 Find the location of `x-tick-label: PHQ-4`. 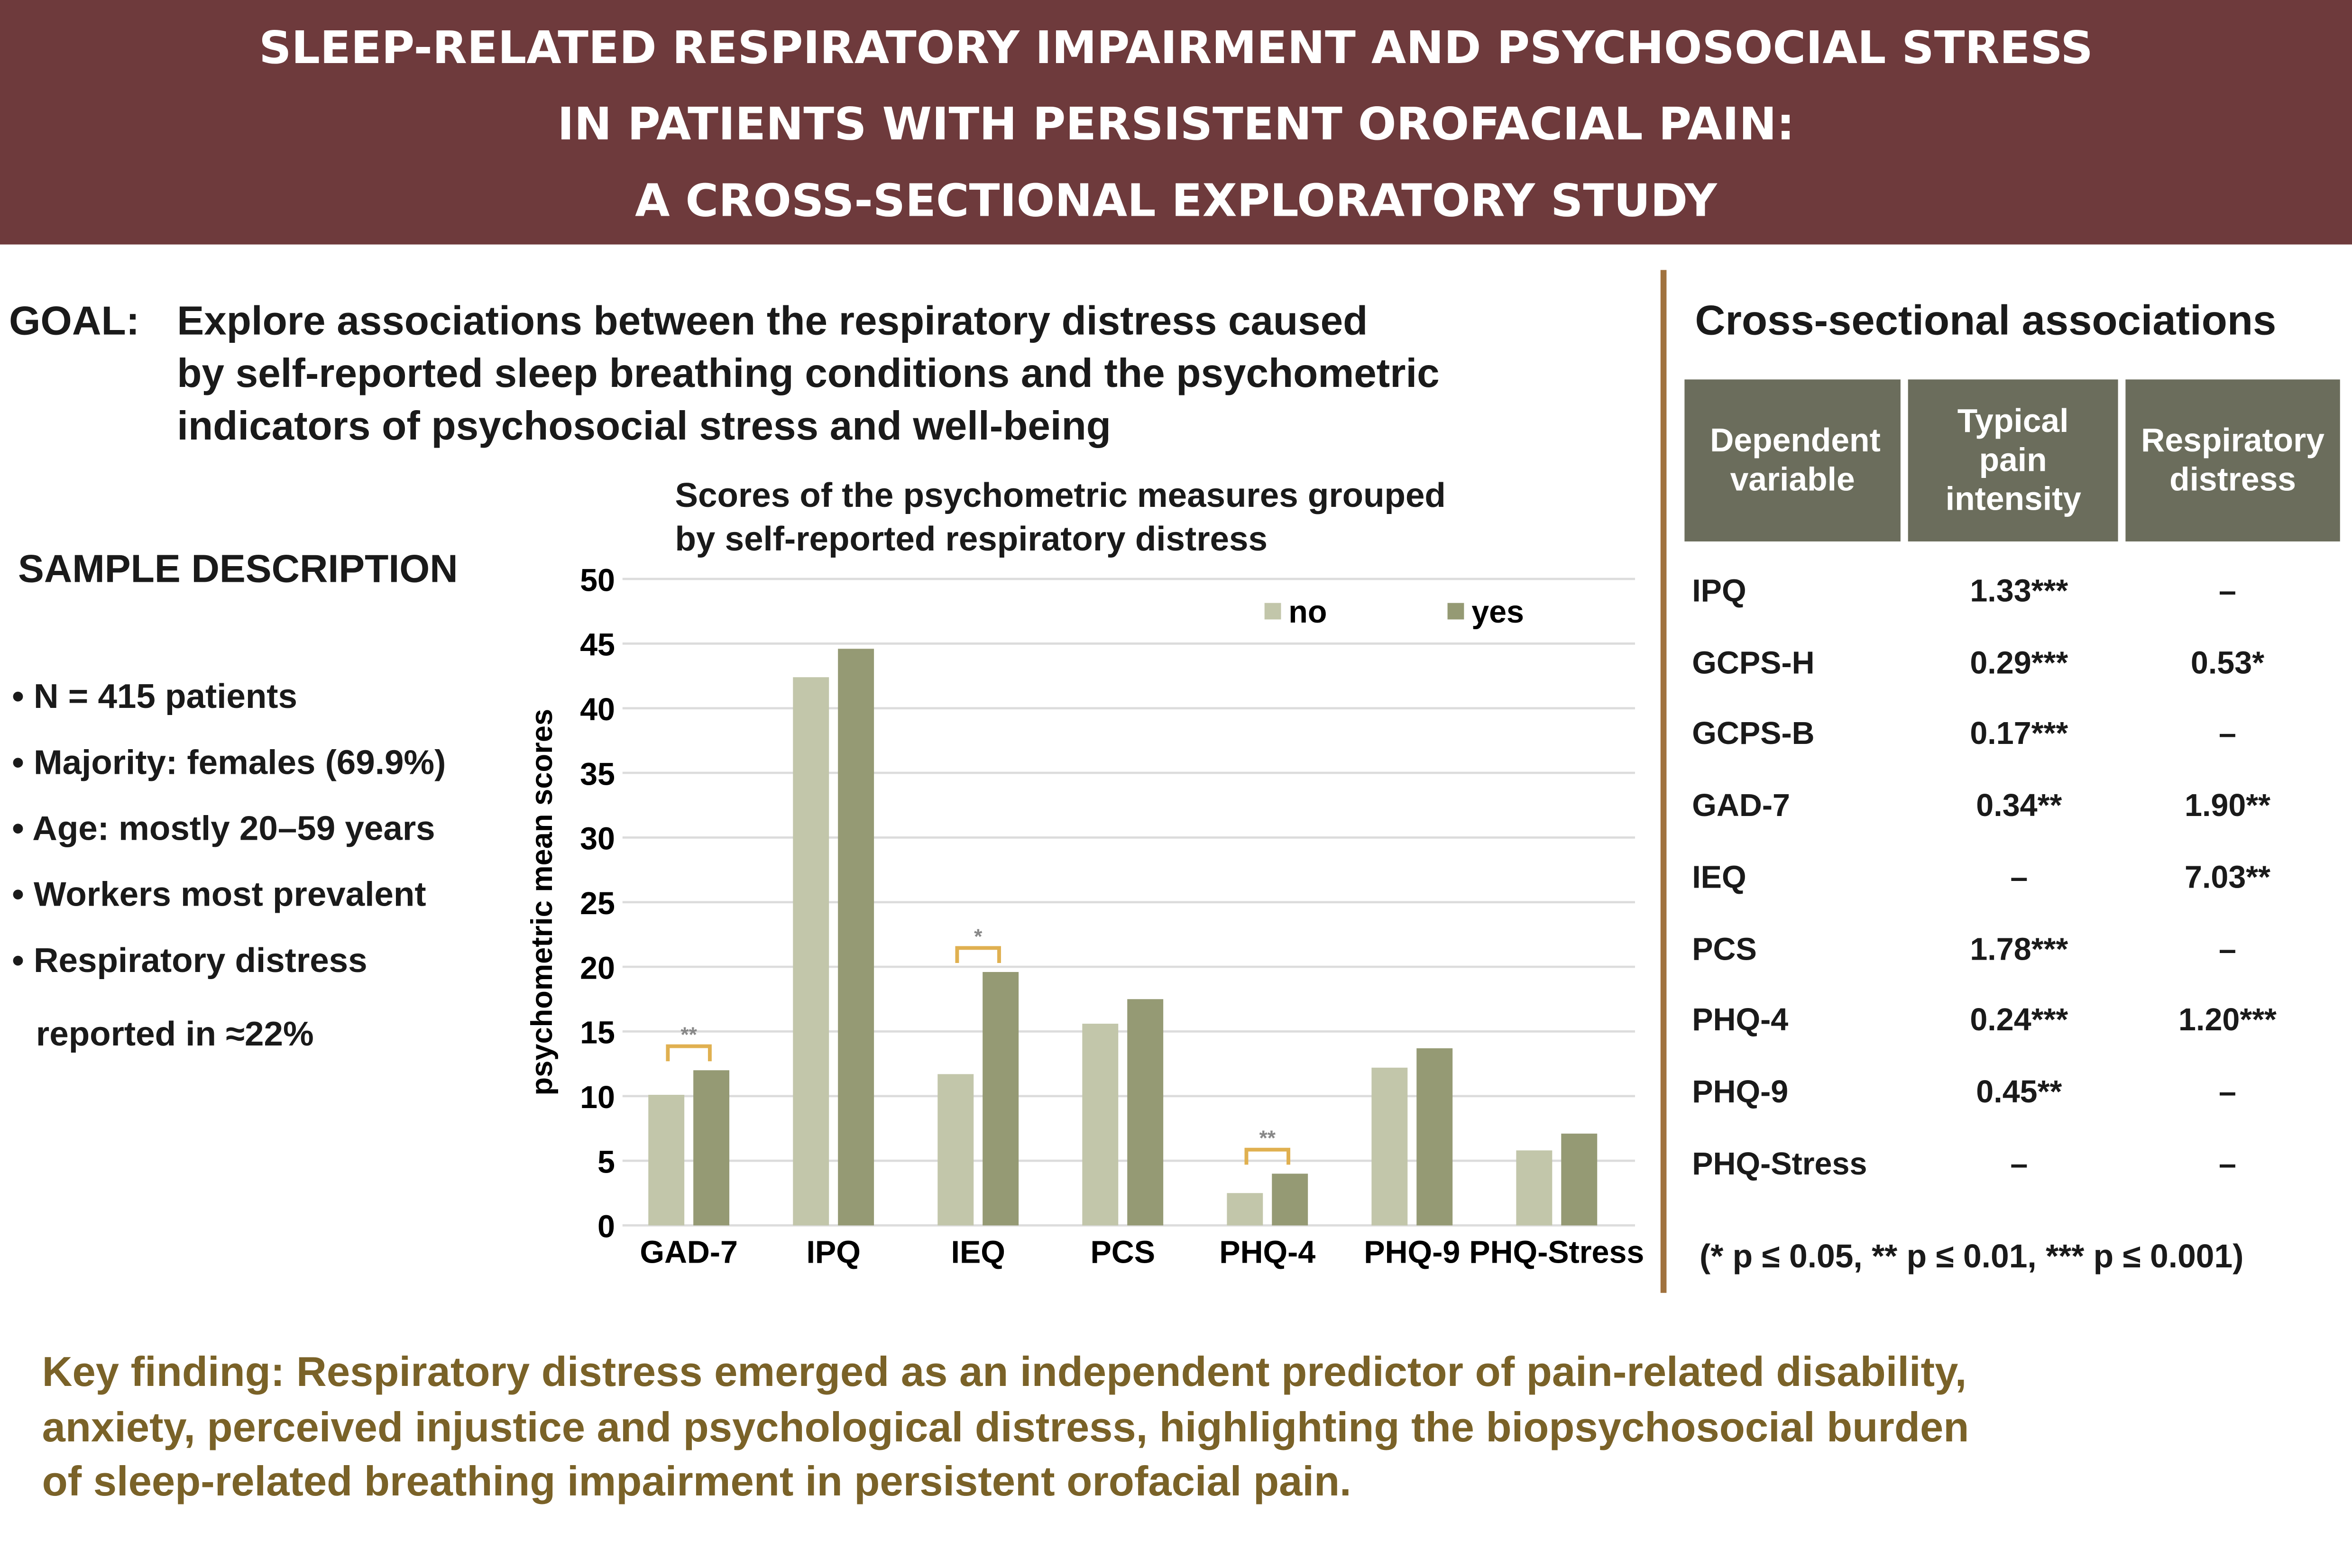

x-tick-label: PHQ-4 is located at coordinates (1267, 1252).